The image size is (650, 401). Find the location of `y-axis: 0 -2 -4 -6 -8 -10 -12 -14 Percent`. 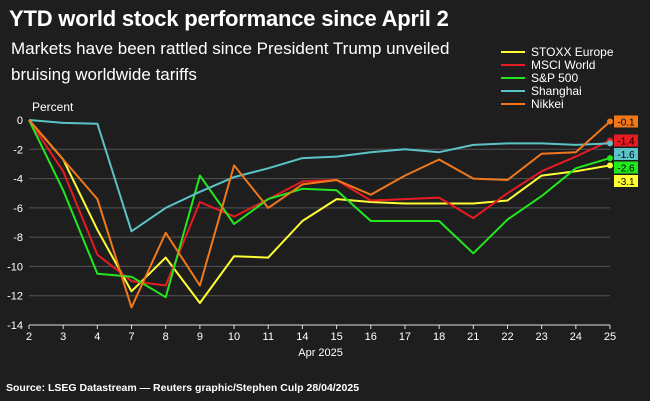

y-axis: 0 -2 -4 -6 -8 -10 -12 -14 Percent is located at coordinates (40, 216).